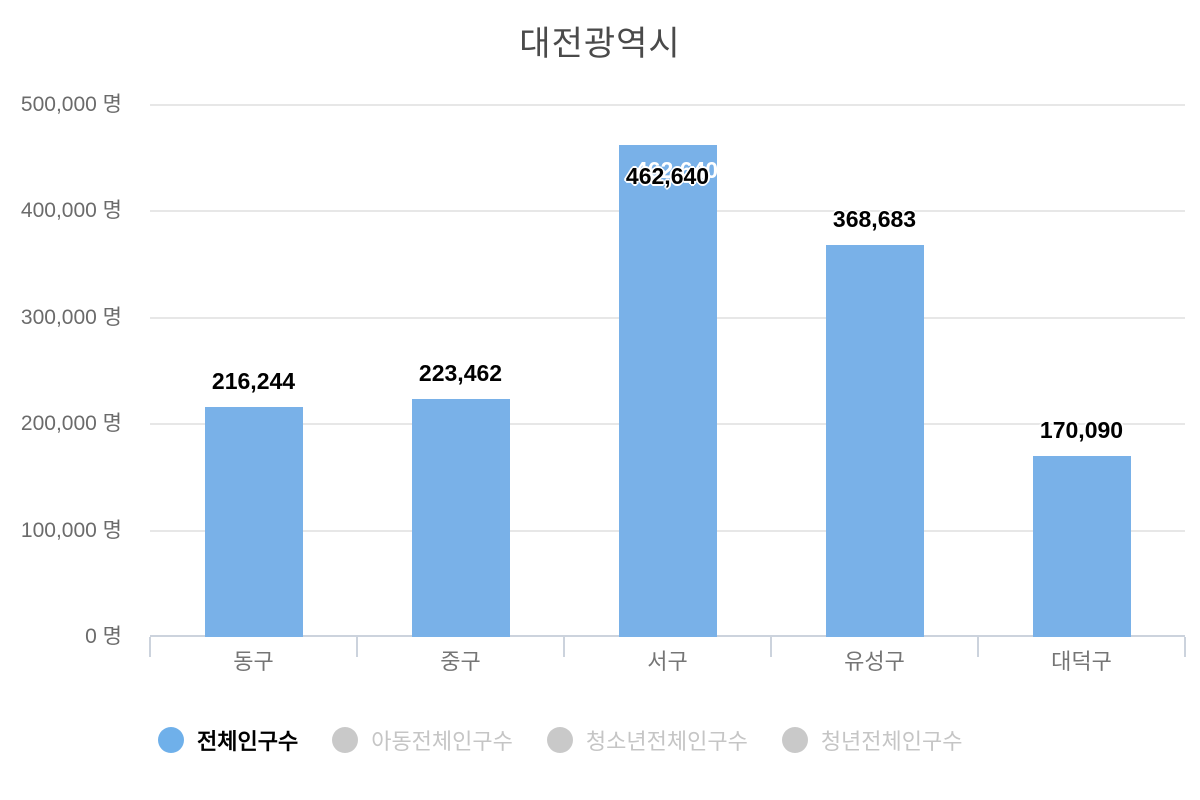  I want to click on legend-item-label: 아동전체인구수, so click(442, 741).